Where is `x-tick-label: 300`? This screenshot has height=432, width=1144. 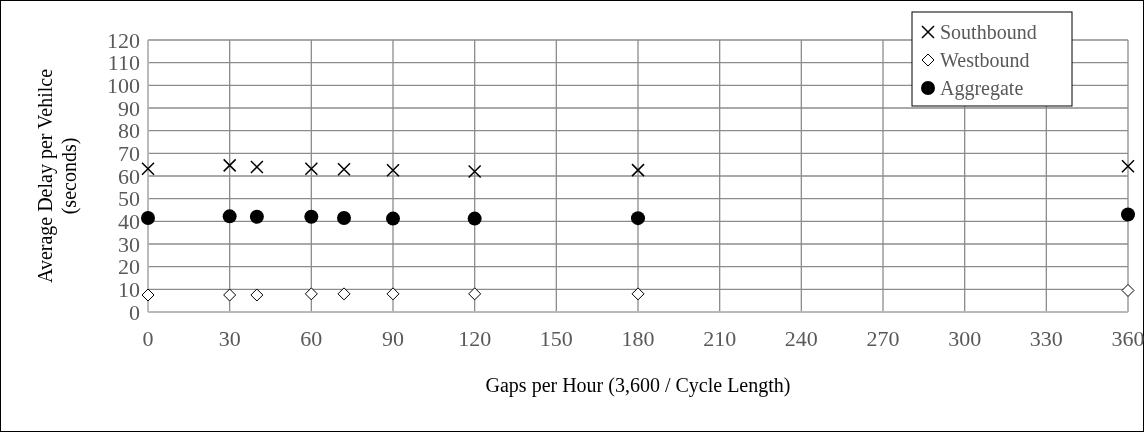
x-tick-label: 300 is located at coordinates (965, 338).